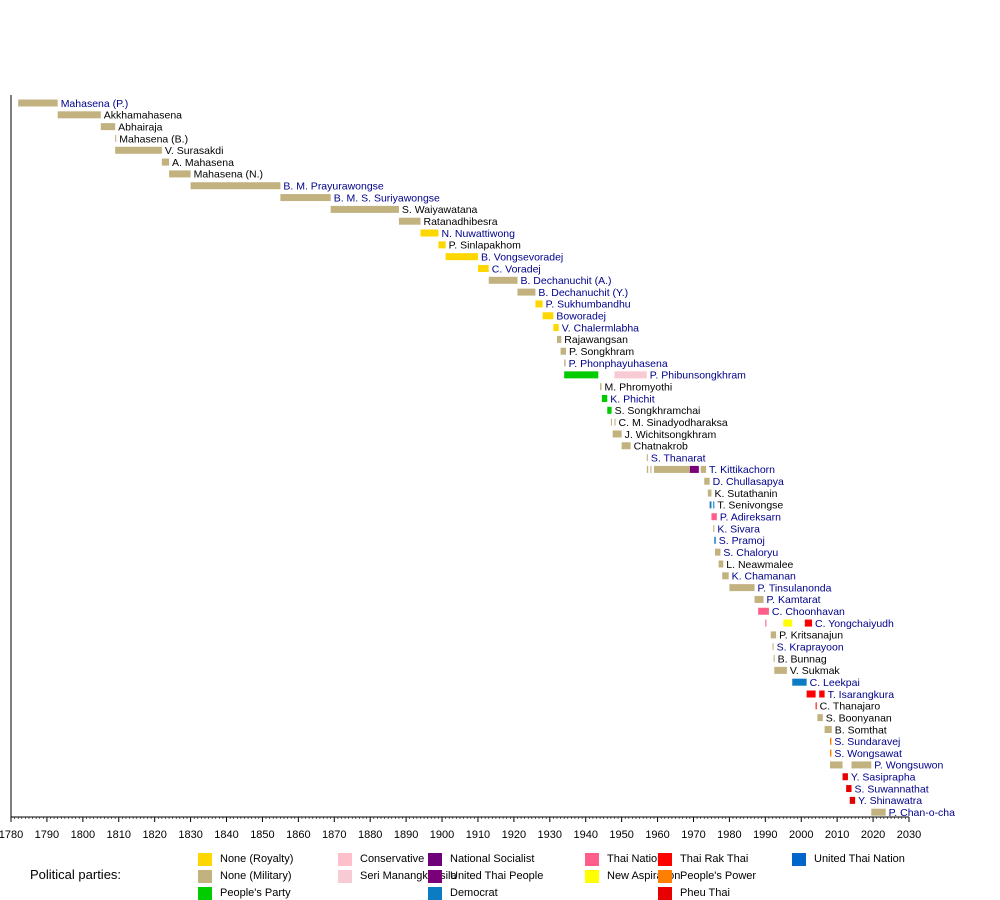 Image resolution: width=1000 pixels, height=900 pixels. I want to click on leader-label: B. M. S. Suriyawongse, so click(387, 198).